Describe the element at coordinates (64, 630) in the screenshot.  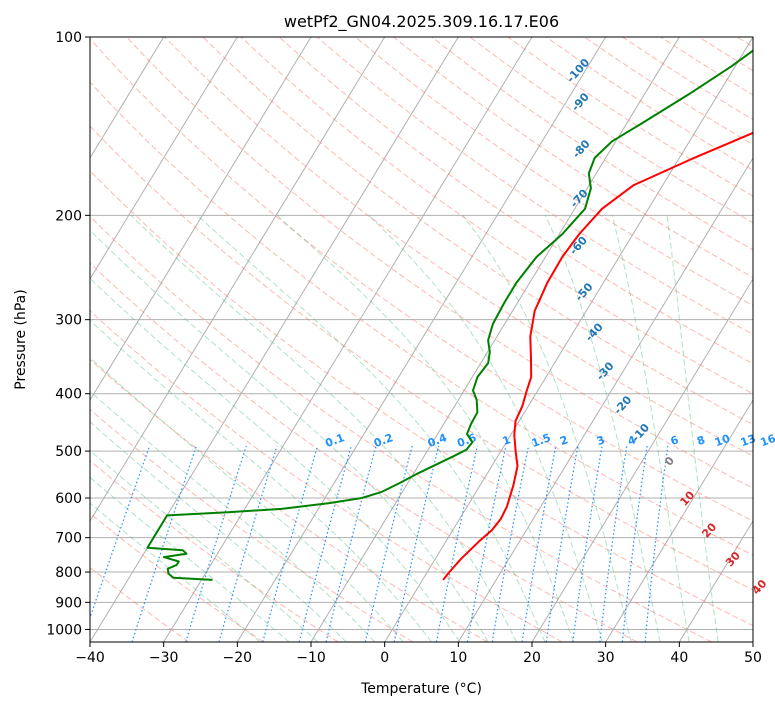
I see `y-tick-label: 1000` at that location.